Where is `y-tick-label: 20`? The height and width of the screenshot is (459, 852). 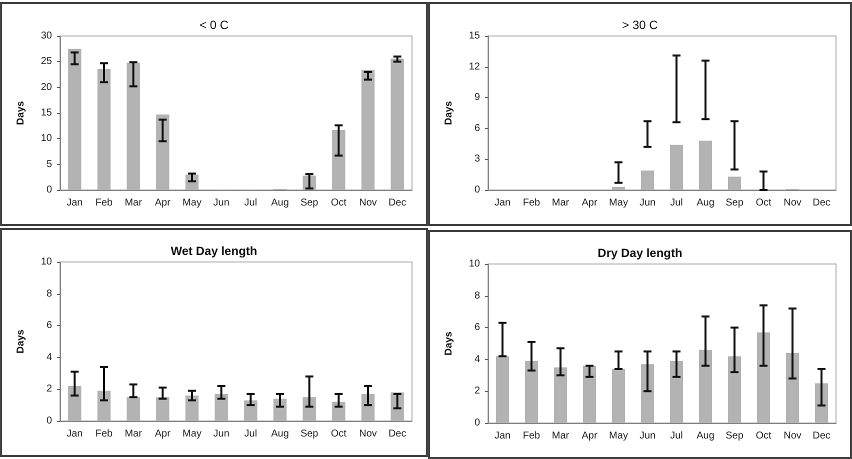
y-tick-label: 20 is located at coordinates (46, 87).